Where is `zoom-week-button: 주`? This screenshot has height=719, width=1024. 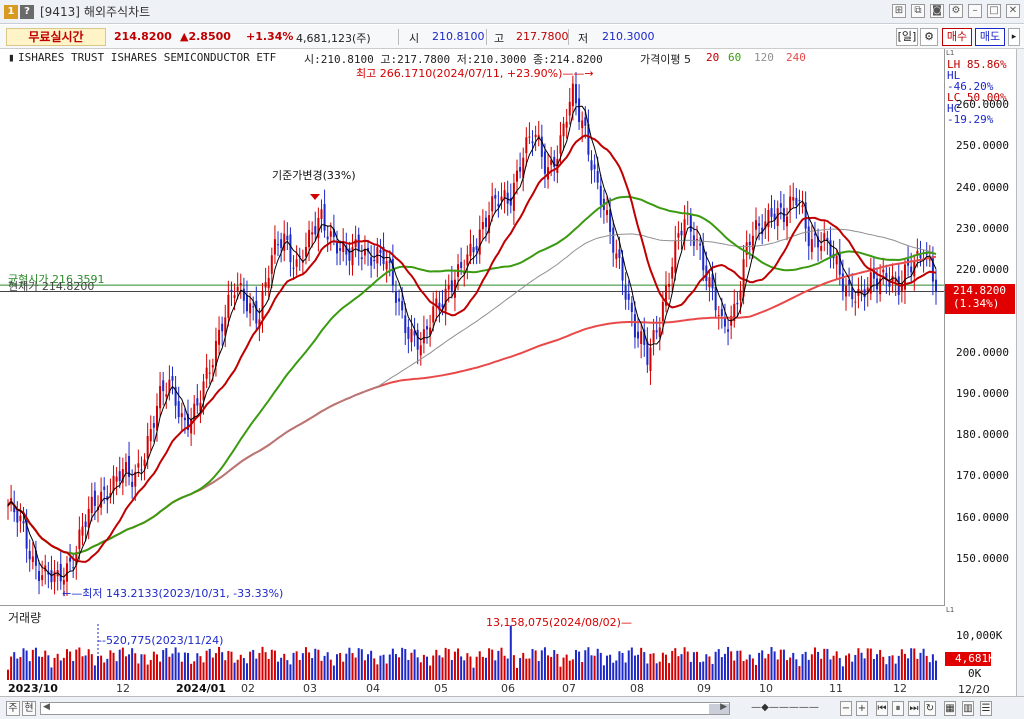 zoom-week-button: 주 is located at coordinates (13, 708).